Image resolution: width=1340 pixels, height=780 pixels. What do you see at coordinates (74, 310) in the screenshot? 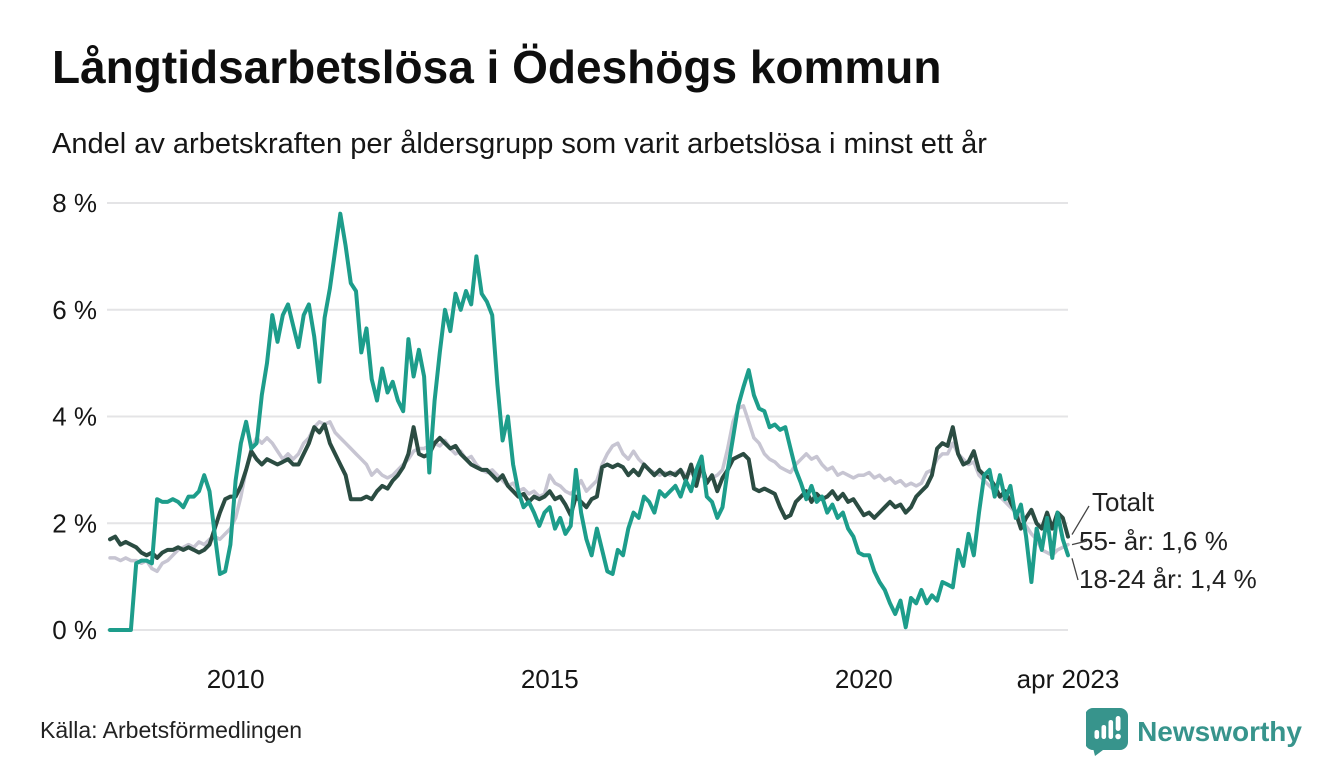
I see `y-axis-tick-label: 6 %` at bounding box center [74, 310].